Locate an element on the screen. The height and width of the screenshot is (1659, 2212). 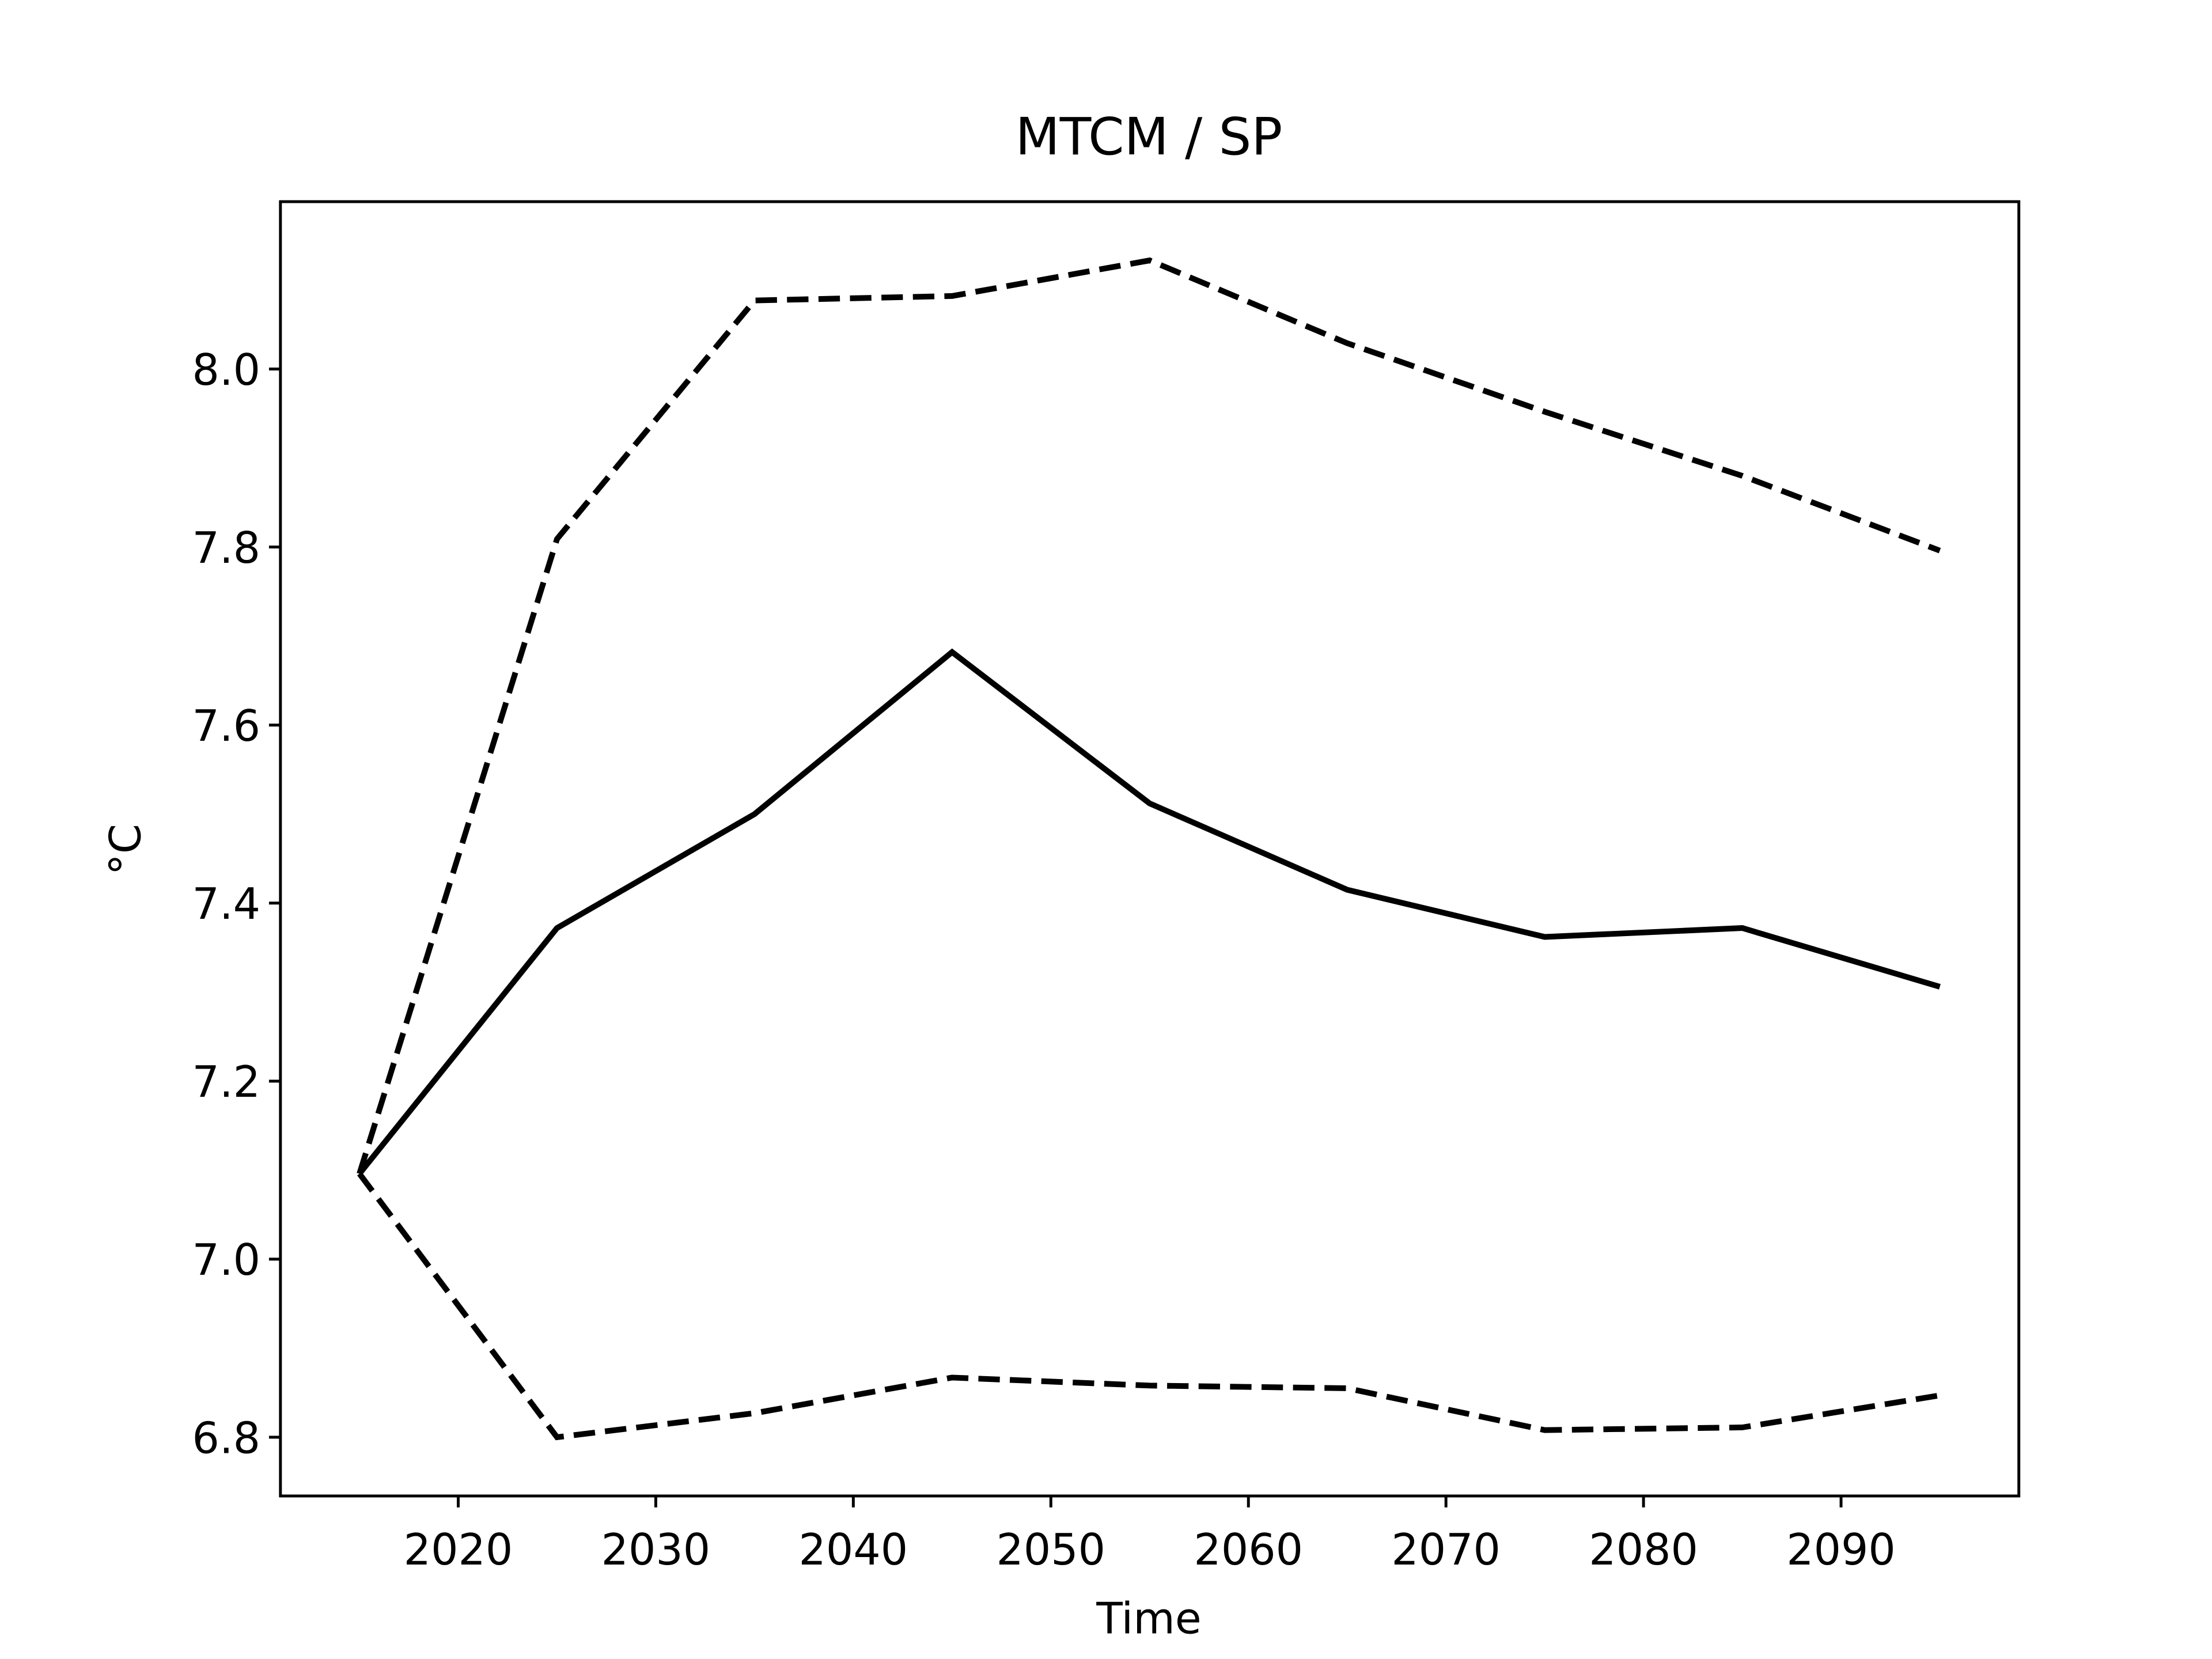
series-line is located at coordinates (1149, 1306).